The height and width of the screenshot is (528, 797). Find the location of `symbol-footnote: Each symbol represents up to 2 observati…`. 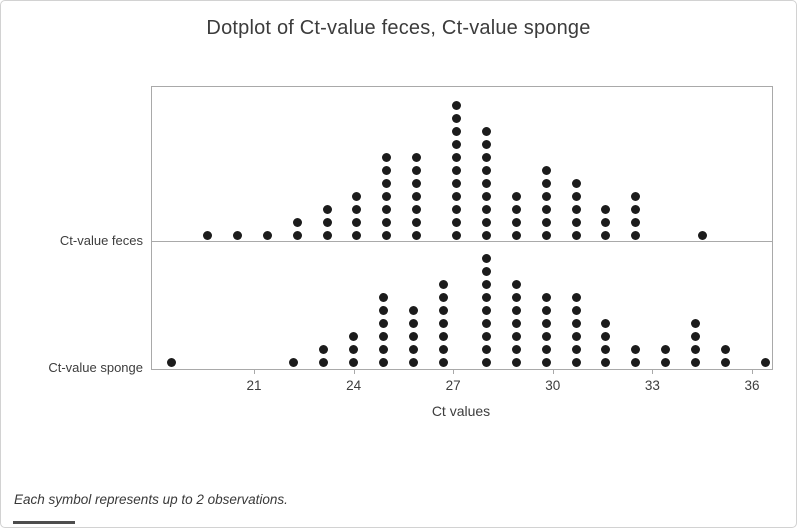

symbol-footnote: Each symbol represents up to 2 observati… is located at coordinates (151, 499).